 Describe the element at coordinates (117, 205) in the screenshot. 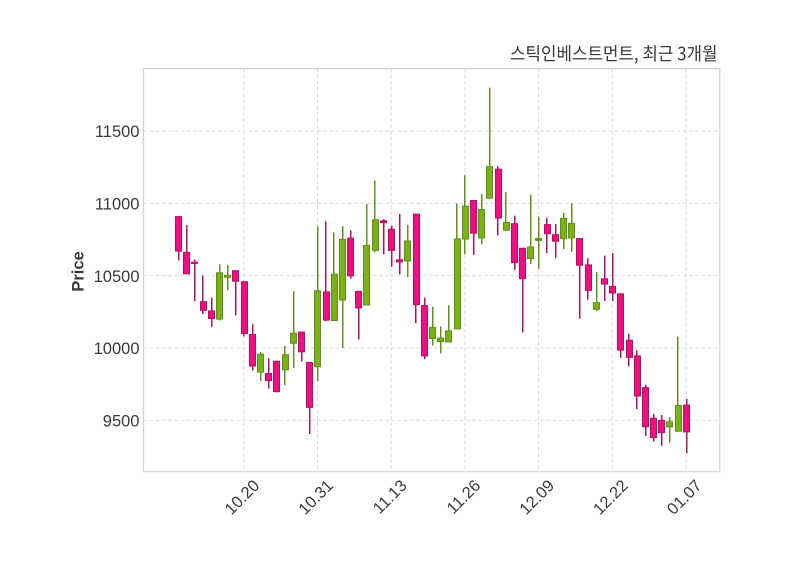

I see `svg-text: 11000` at that location.